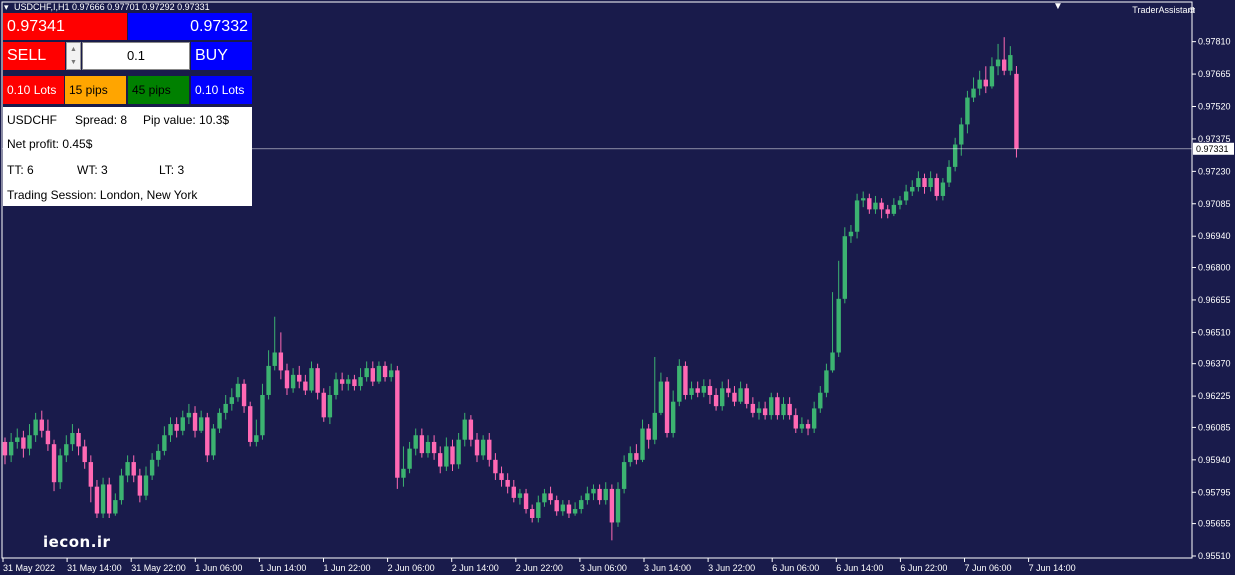 This screenshot has height=575, width=1235. I want to click on price-tick-label: 0.96800, so click(1214, 268).